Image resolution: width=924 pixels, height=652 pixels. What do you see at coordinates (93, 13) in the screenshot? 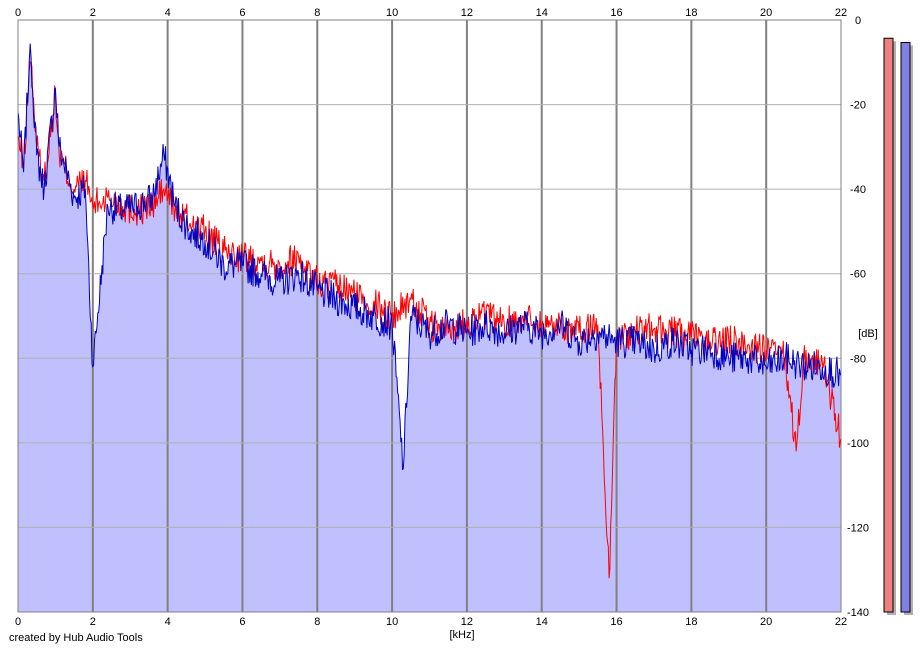
I see `x-tick-label-top: 2` at bounding box center [93, 13].